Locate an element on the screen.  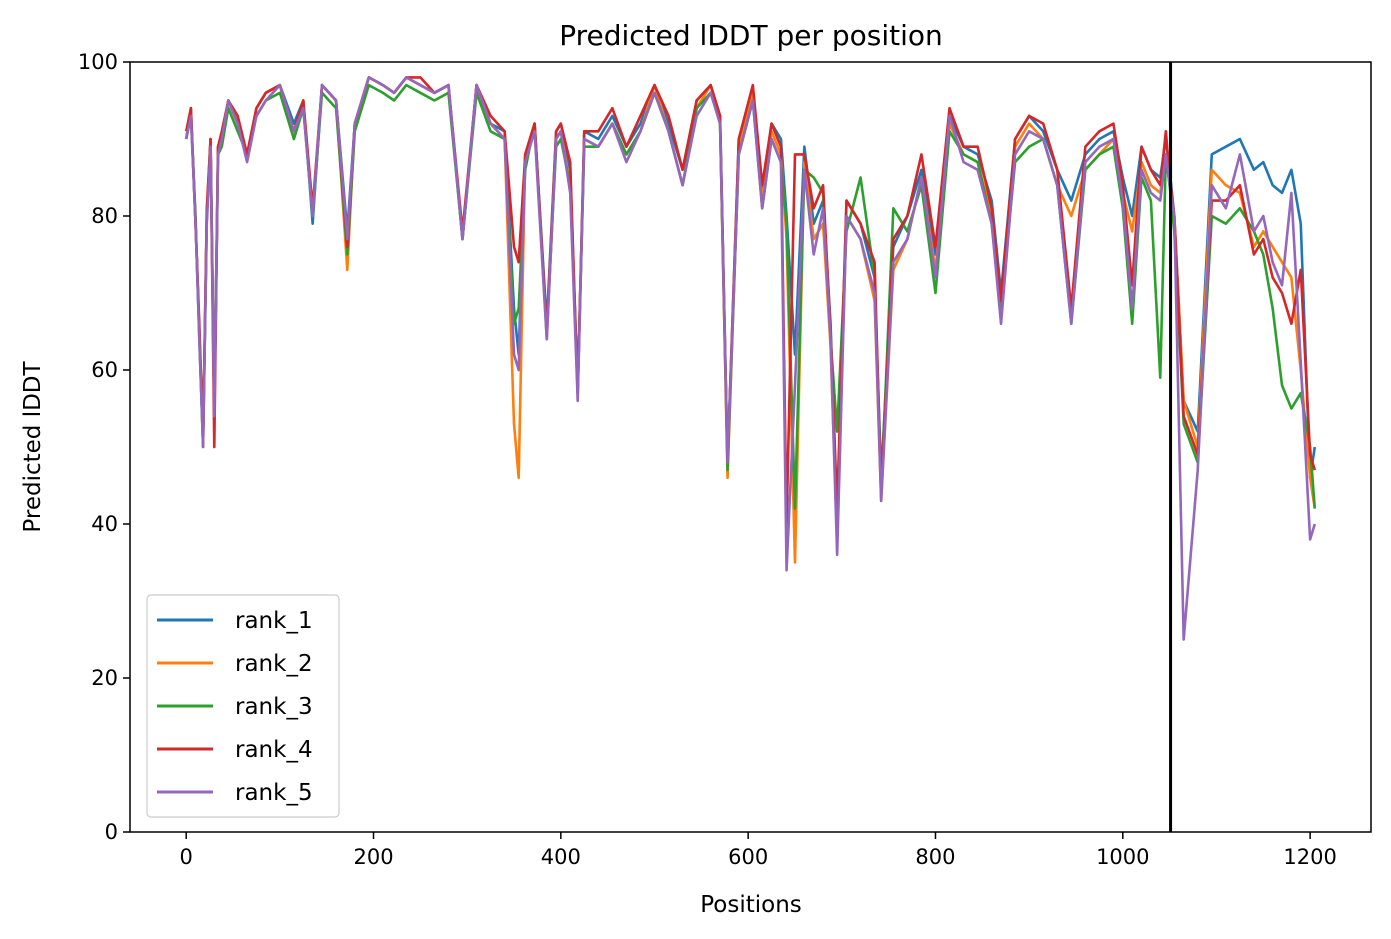
legend-box is located at coordinates (243, 706).